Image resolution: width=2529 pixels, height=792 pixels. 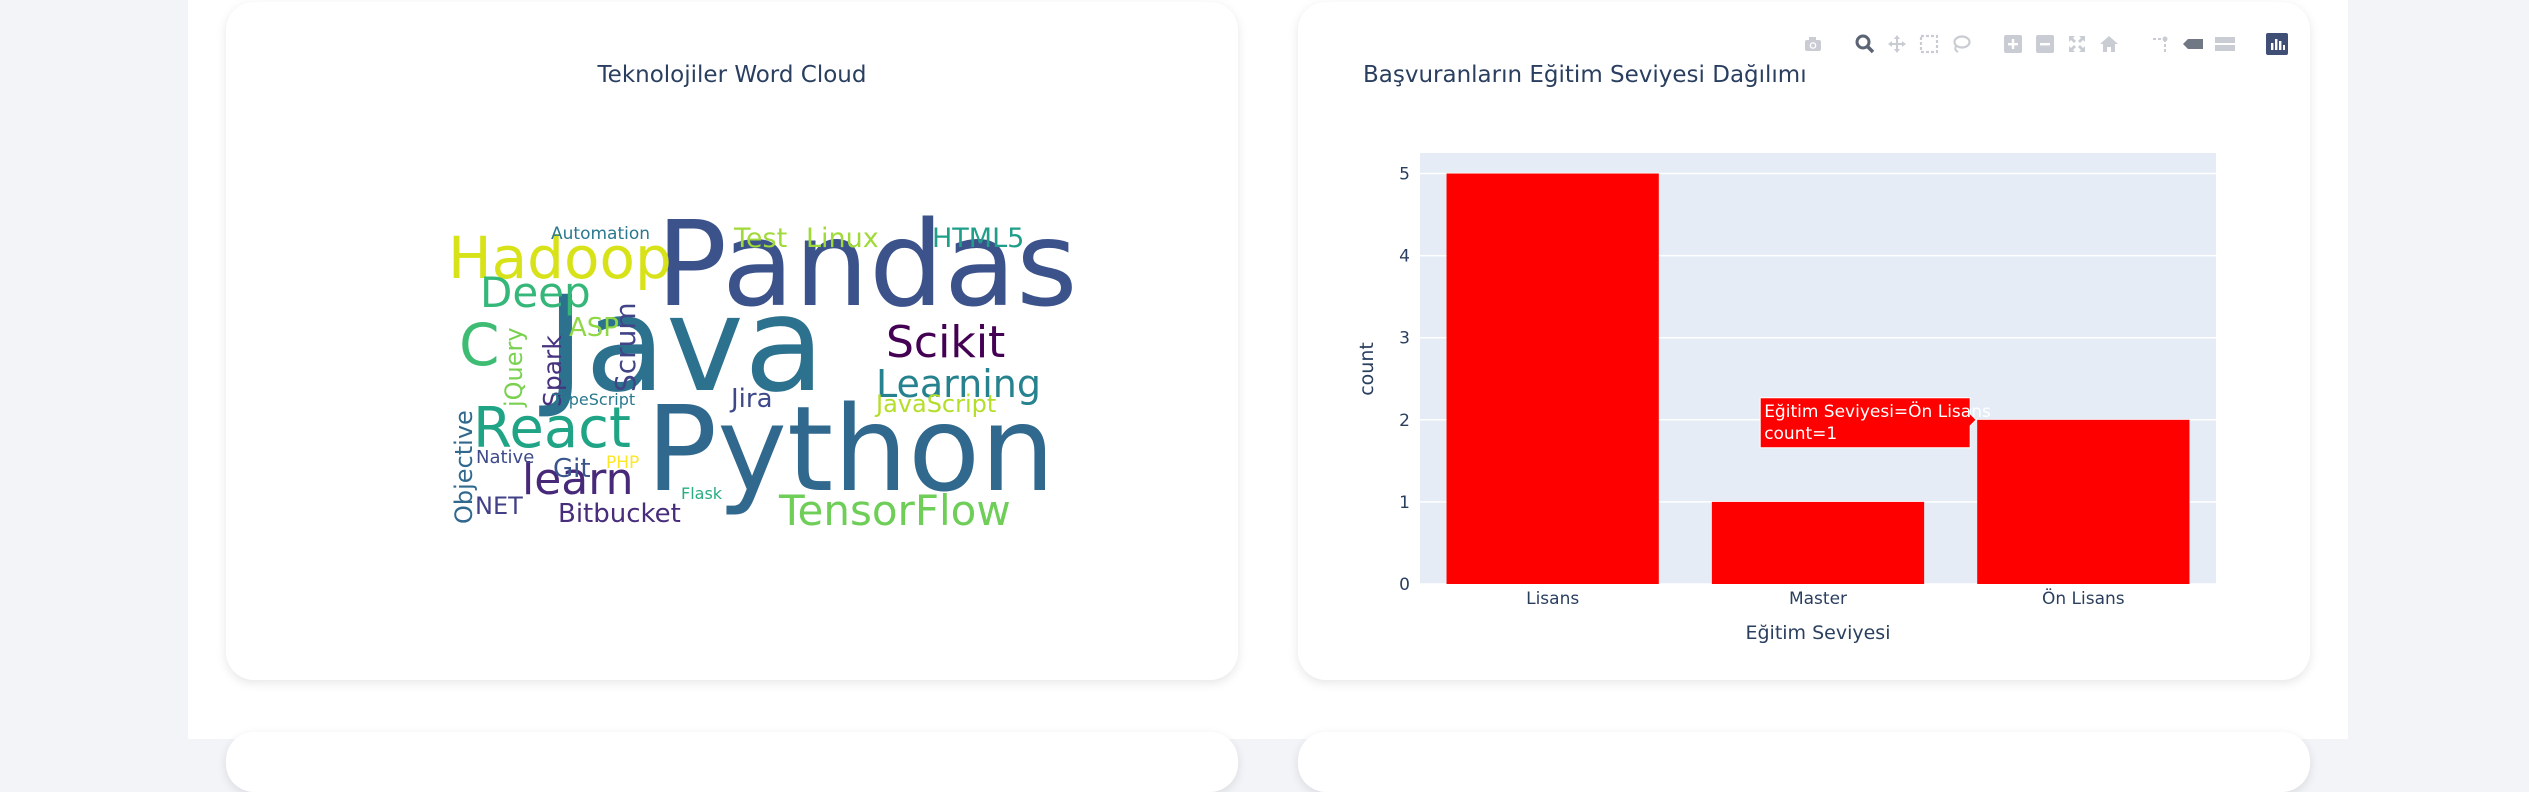 I want to click on plotly-logo-icon, so click(x=2277, y=44).